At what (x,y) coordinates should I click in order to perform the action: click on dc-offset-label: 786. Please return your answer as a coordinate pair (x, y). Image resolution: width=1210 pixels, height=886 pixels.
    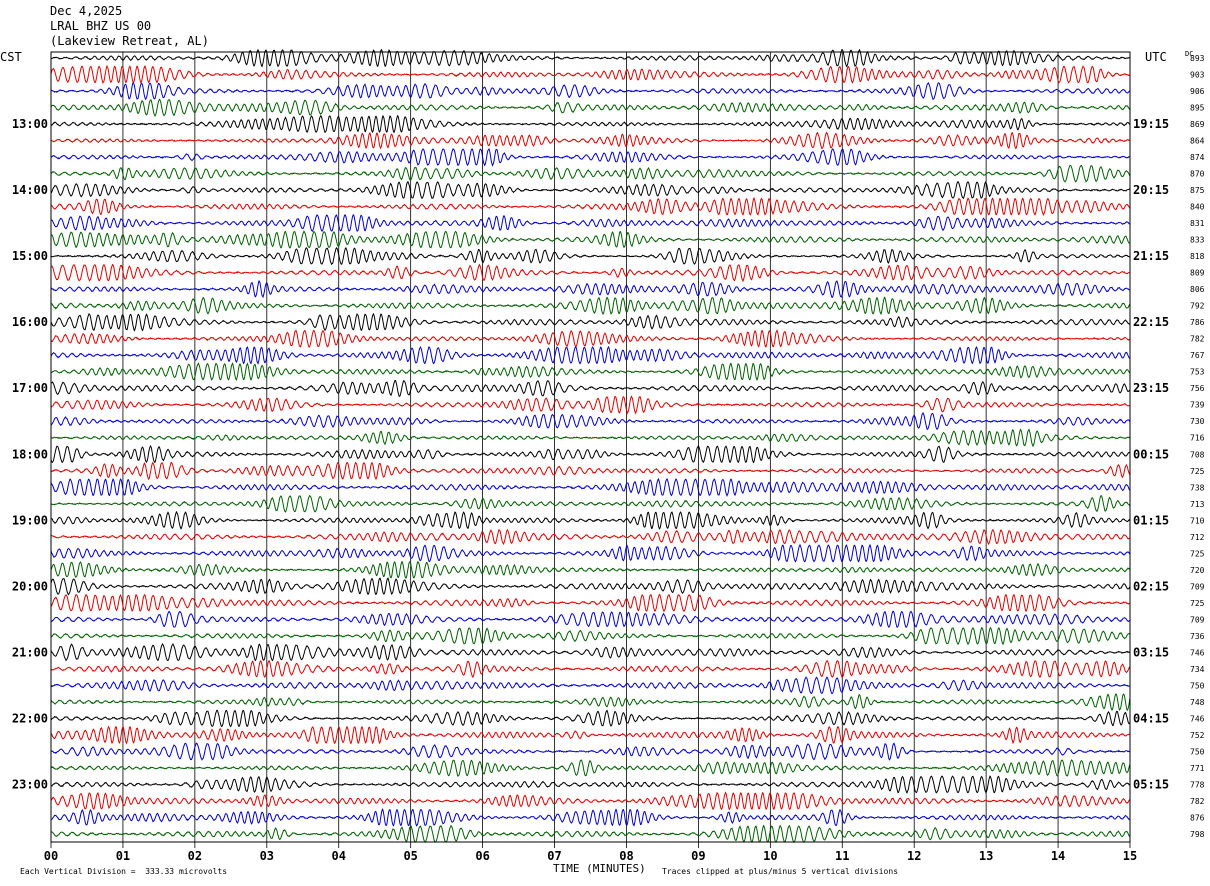
    Looking at the image, I should click on (1197, 322).